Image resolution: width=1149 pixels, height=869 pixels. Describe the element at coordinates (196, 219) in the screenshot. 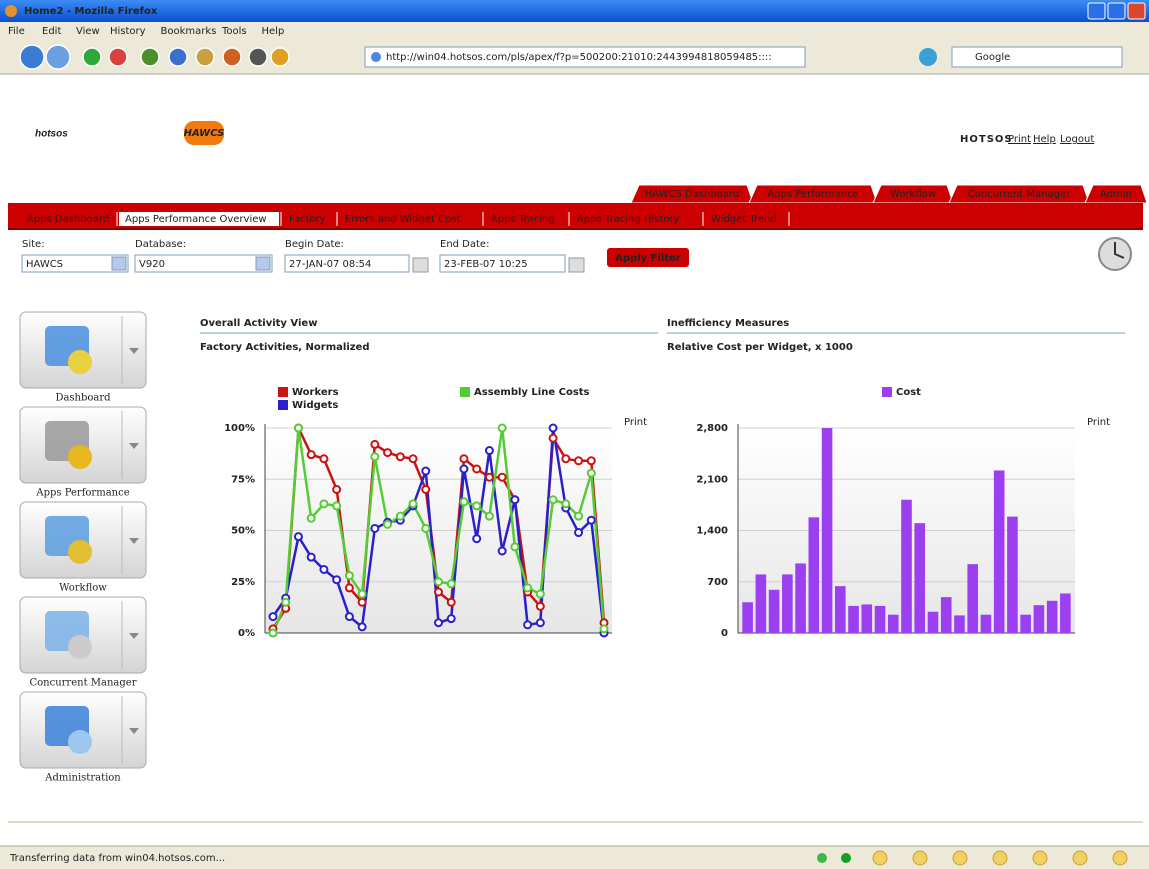

I see `subtab: Apps Performance Overview` at that location.